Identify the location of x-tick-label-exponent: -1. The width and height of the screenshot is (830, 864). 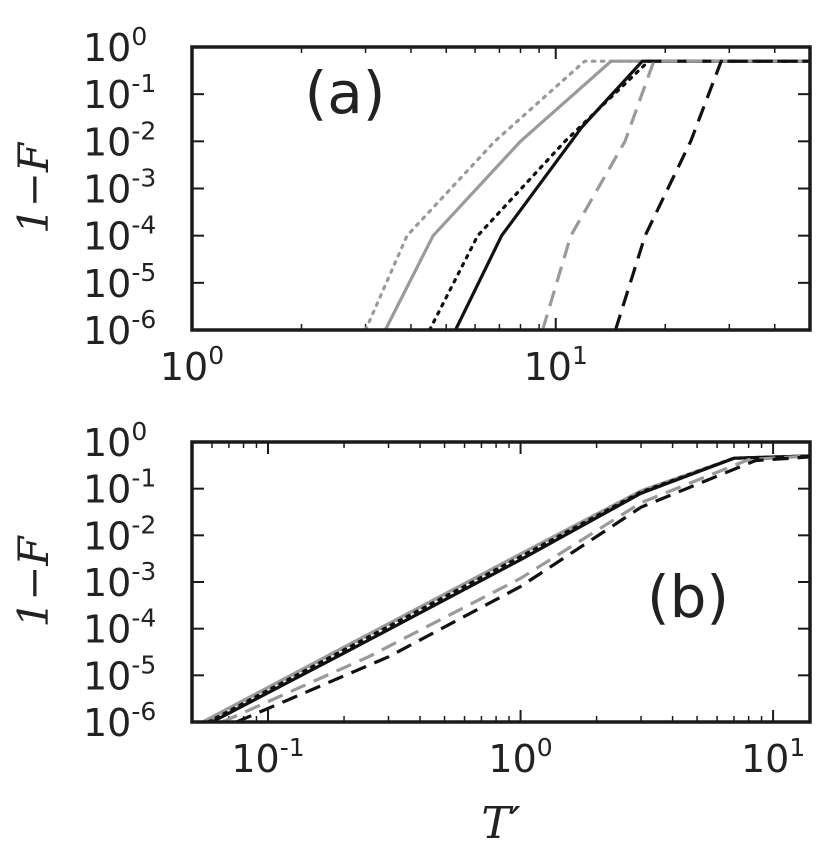
(292, 747).